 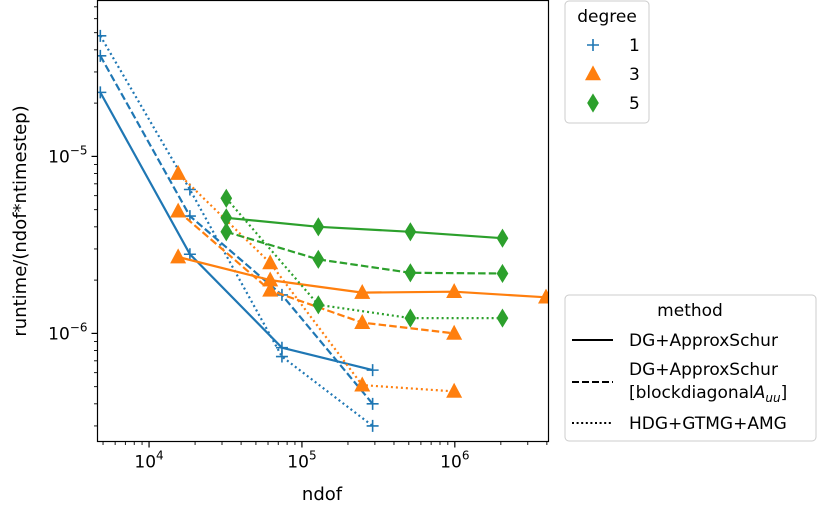 I want to click on series-degree-5-solid, so click(x=364, y=228).